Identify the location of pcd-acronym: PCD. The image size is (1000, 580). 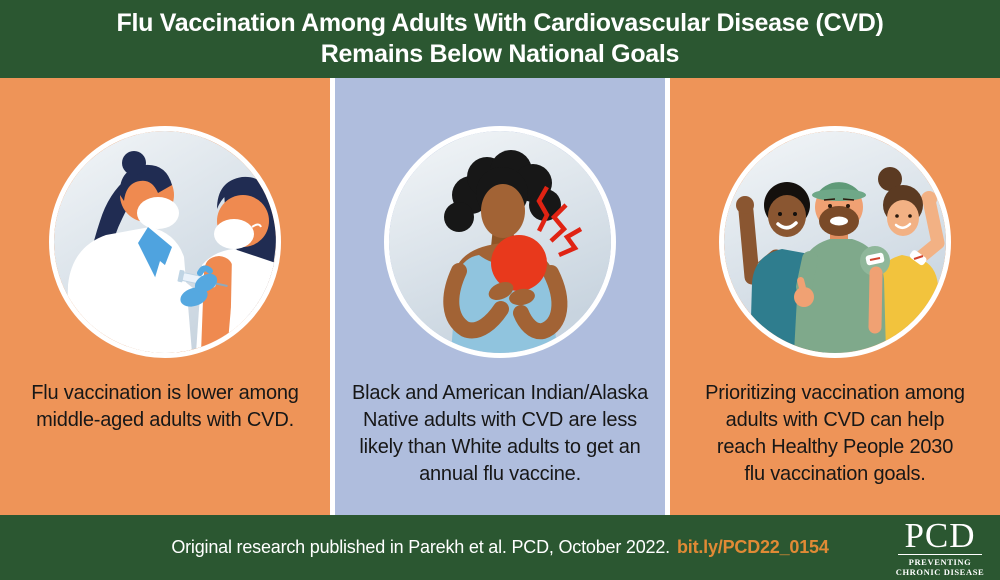
(940, 535).